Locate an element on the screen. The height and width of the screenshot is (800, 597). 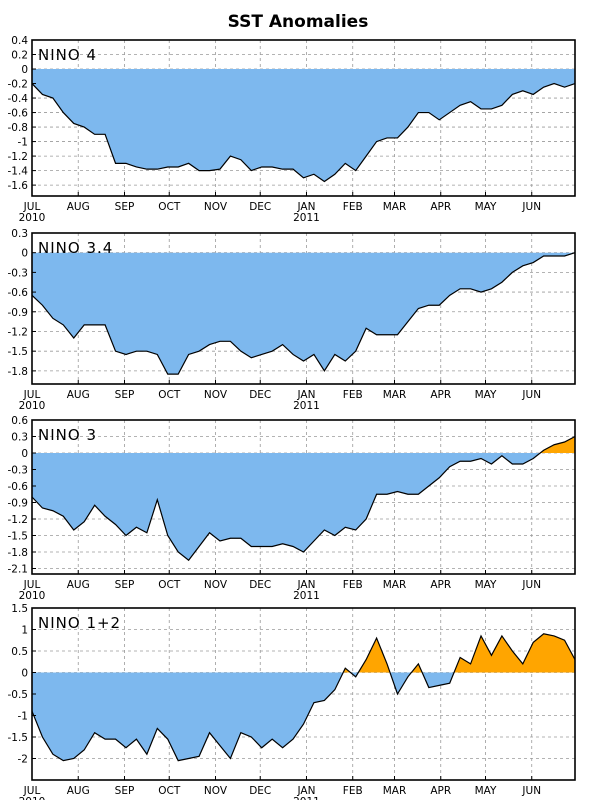
panel-label: NINO 3.4 is located at coordinates (75, 248).